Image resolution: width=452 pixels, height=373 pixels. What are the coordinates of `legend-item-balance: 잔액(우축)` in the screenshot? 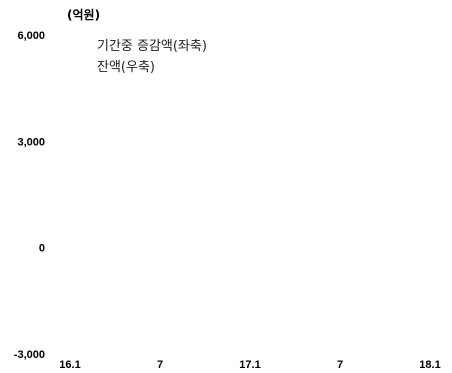 It's located at (126, 67).